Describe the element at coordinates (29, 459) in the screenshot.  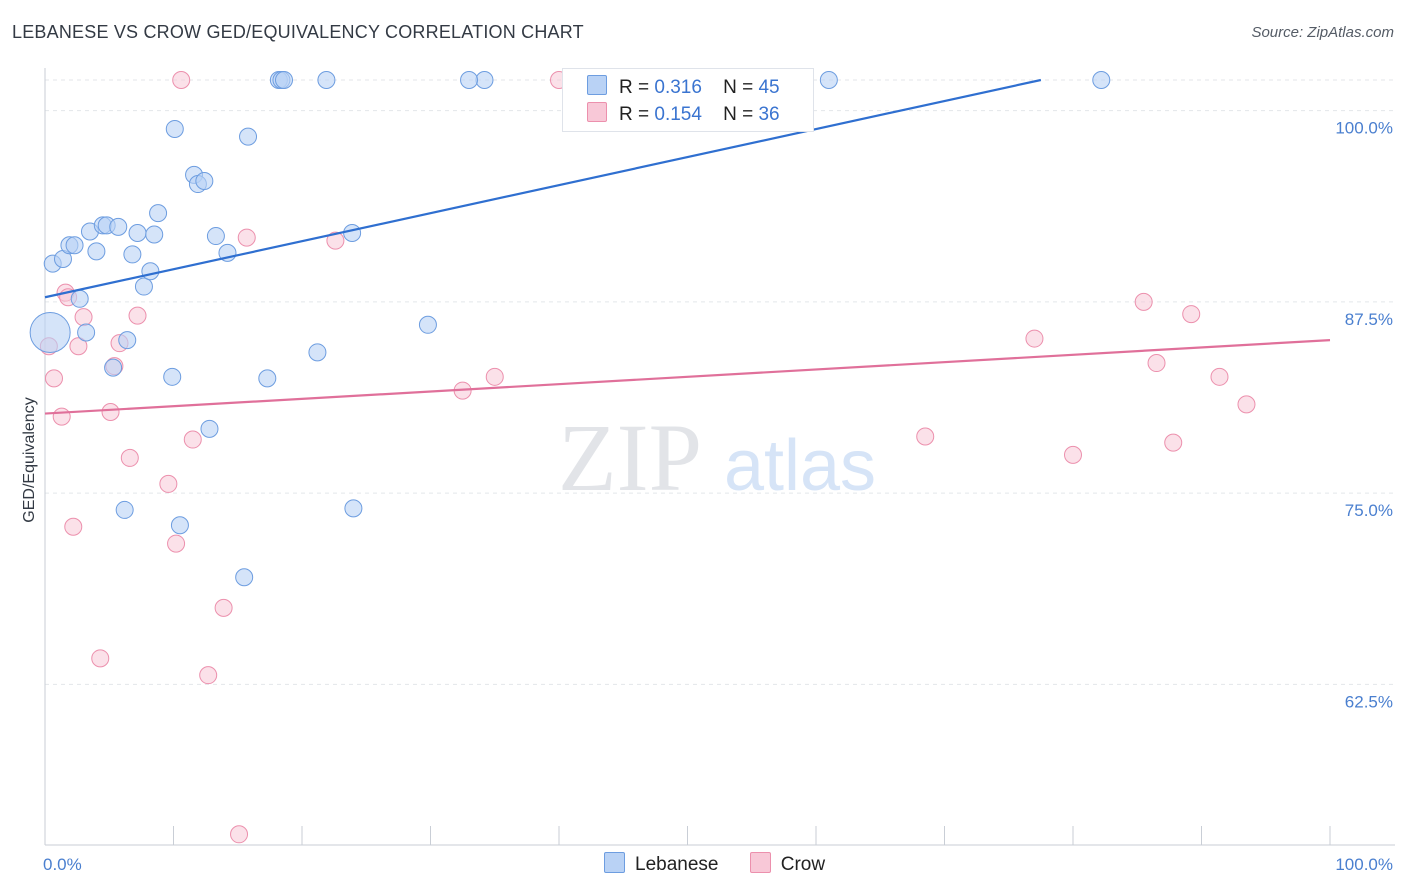
I see `y-axis-label: GED/Equivalency` at that location.